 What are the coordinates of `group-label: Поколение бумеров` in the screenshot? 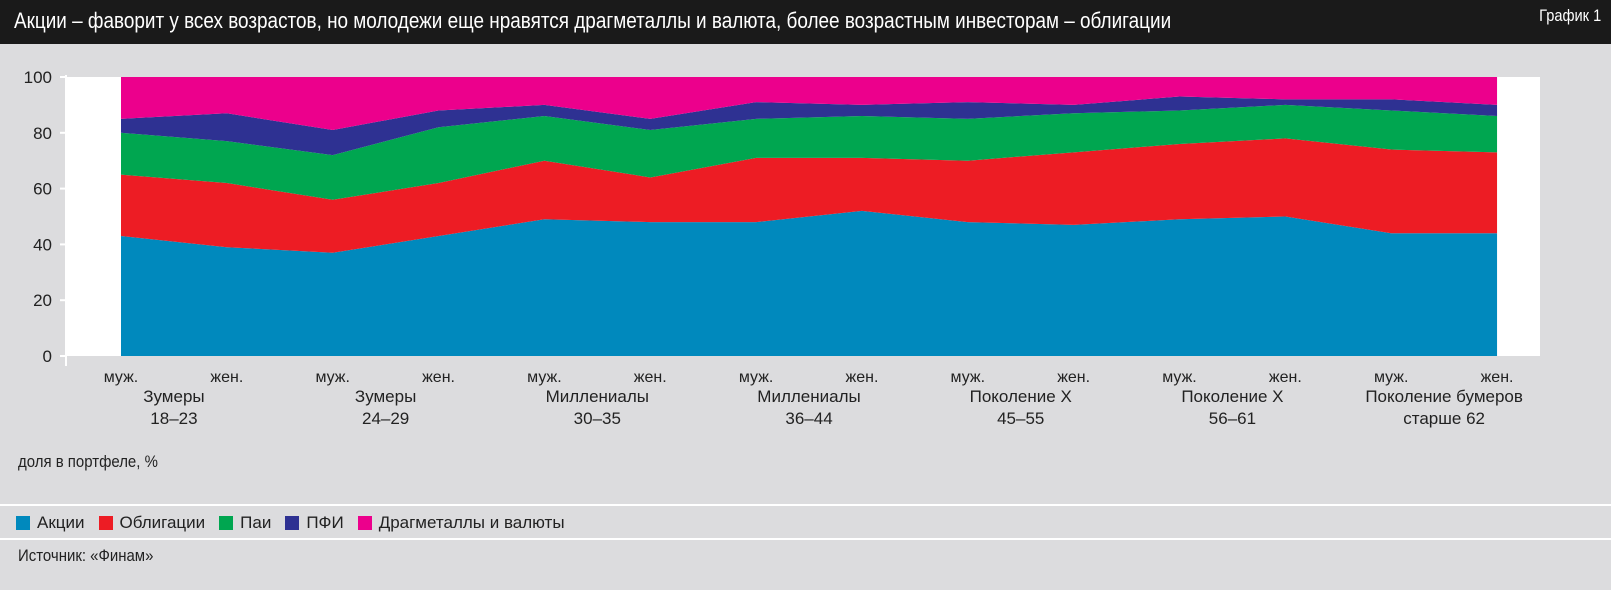 It's located at (1444, 396).